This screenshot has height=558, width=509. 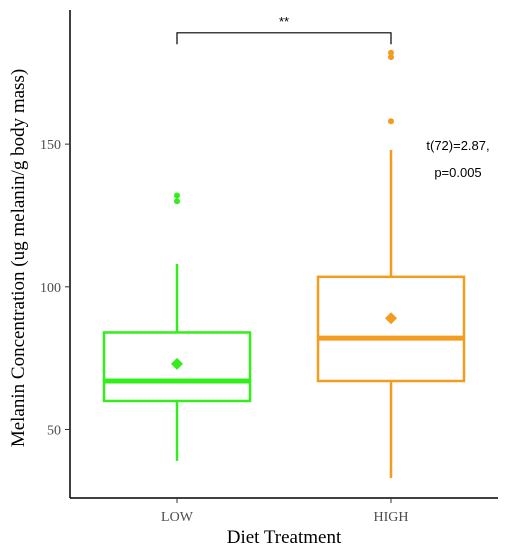 What do you see at coordinates (391, 329) in the screenshot?
I see `iqr-box` at bounding box center [391, 329].